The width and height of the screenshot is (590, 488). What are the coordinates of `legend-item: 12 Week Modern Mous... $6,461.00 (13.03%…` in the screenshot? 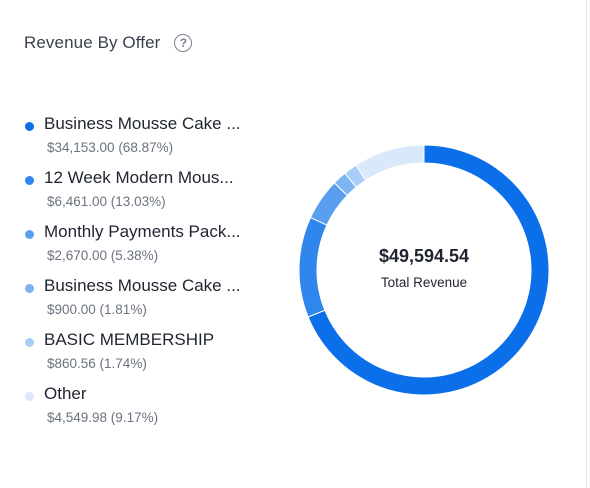 It's located at (139, 195).